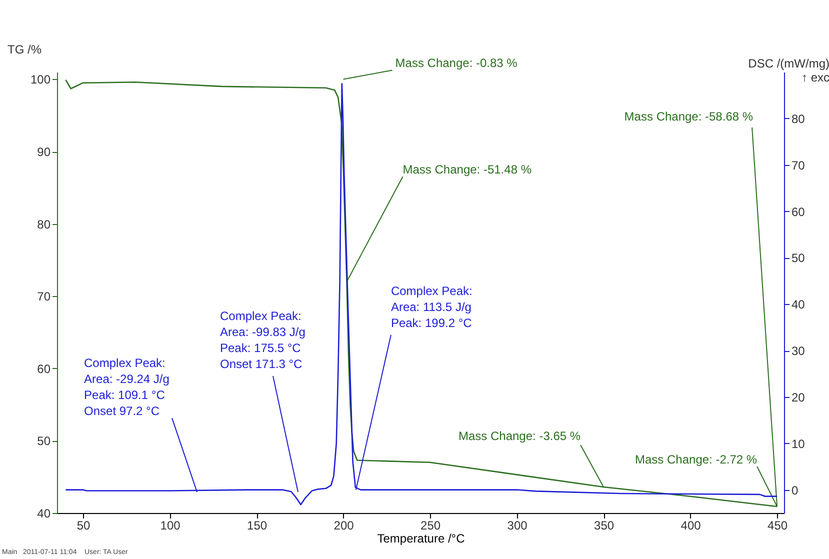  Describe the element at coordinates (127, 387) in the screenshot. I see `annotation: Complex Peak: Area: -29.24 J/g Peak: 109.1 °C Onset 97.2 °C` at that location.